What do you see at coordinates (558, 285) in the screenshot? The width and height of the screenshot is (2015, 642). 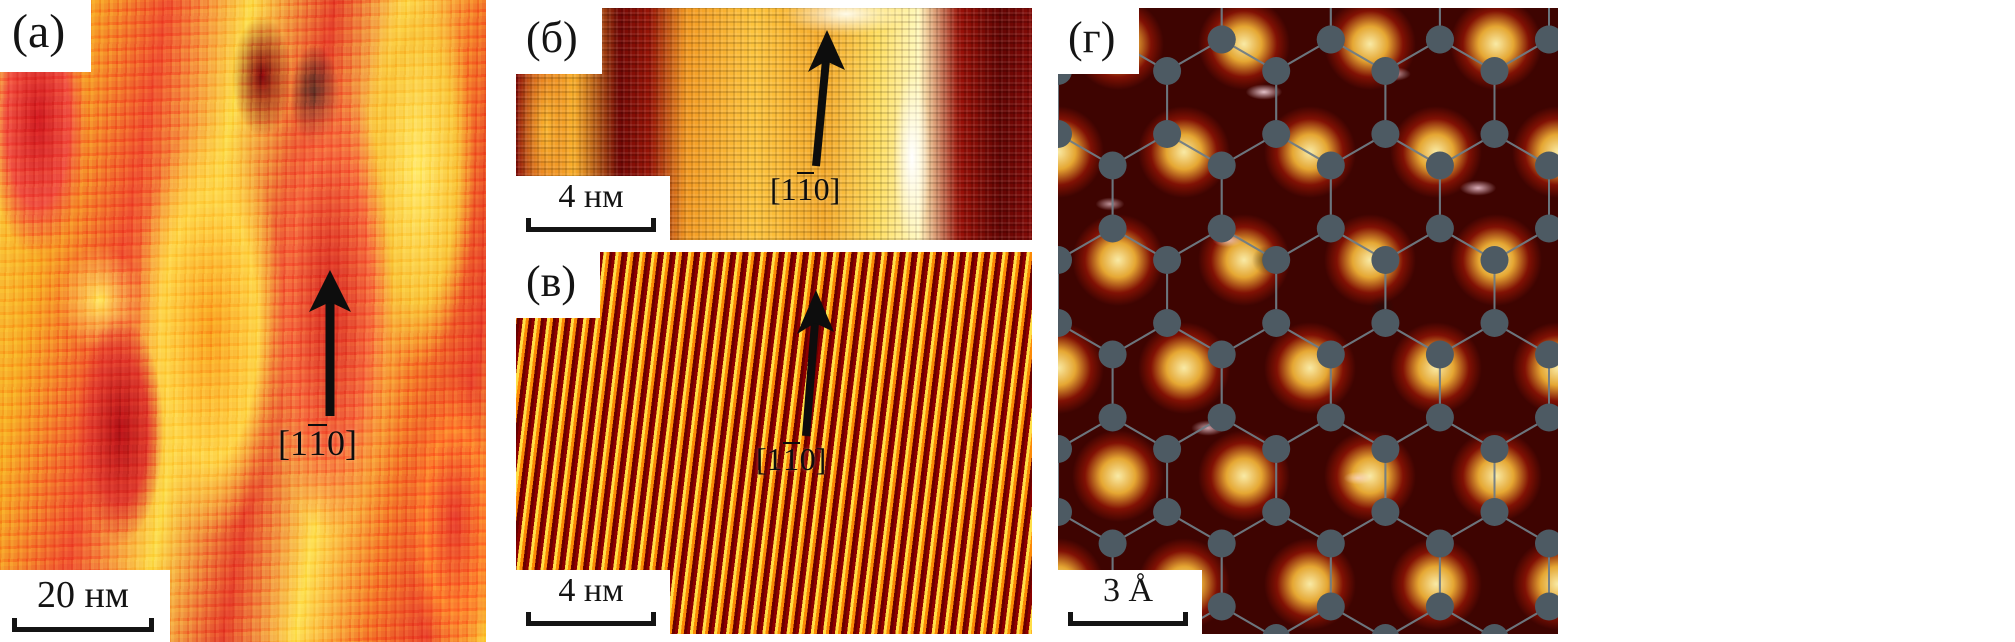 I see `panel-label-c: (в)` at bounding box center [558, 285].